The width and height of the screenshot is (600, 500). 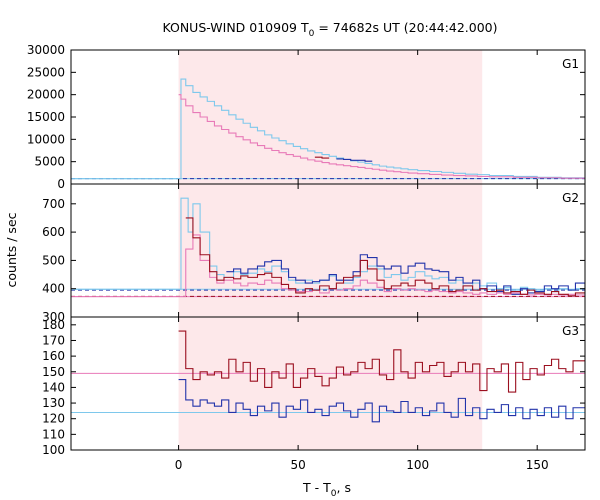 What do you see at coordinates (53, 204) in the screenshot?
I see `panel-g2-y-tick-label: 700` at bounding box center [53, 204].